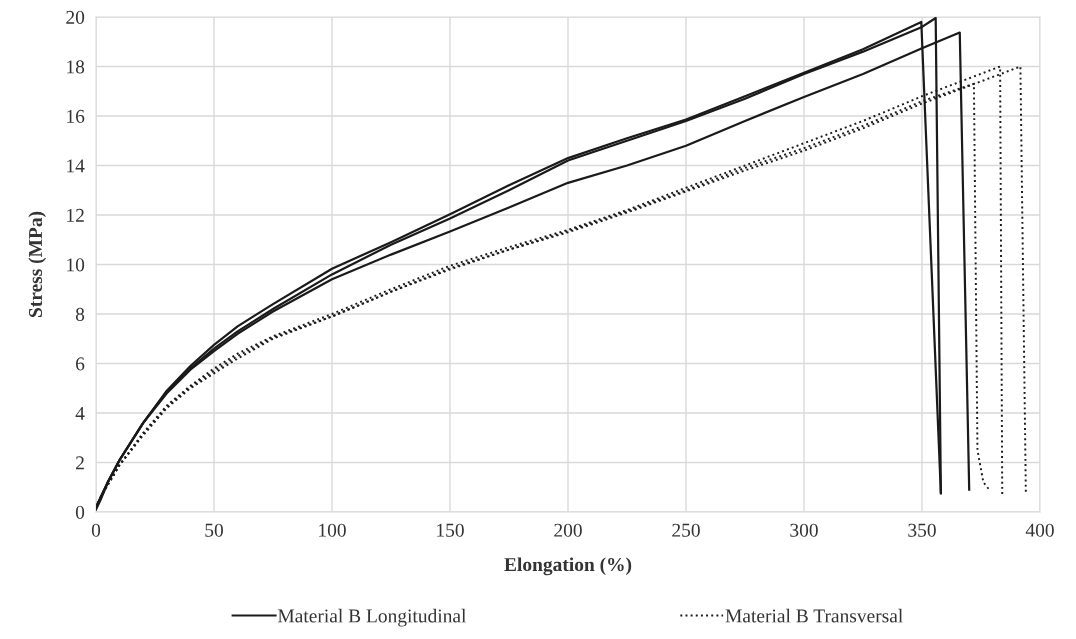 This screenshot has height=639, width=1076. I want to click on y-tick-label: 10, so click(76, 265).